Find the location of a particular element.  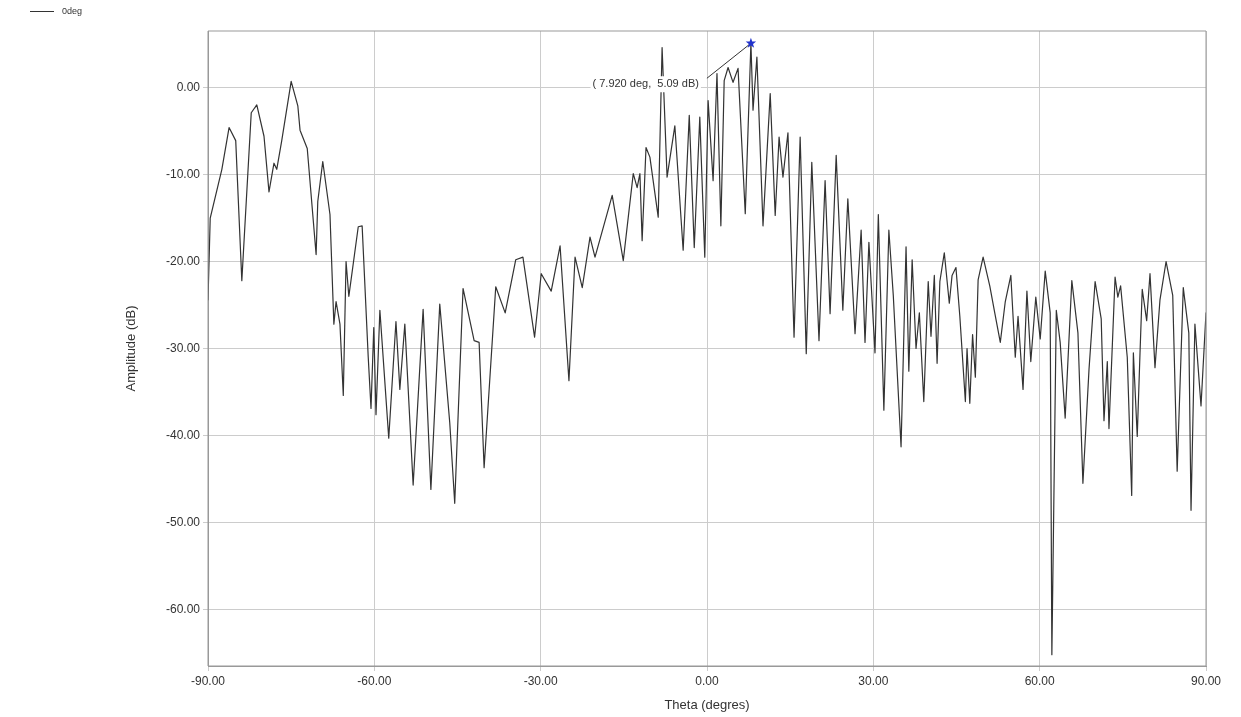

x-tick-label: 60.00 is located at coordinates (1040, 680).